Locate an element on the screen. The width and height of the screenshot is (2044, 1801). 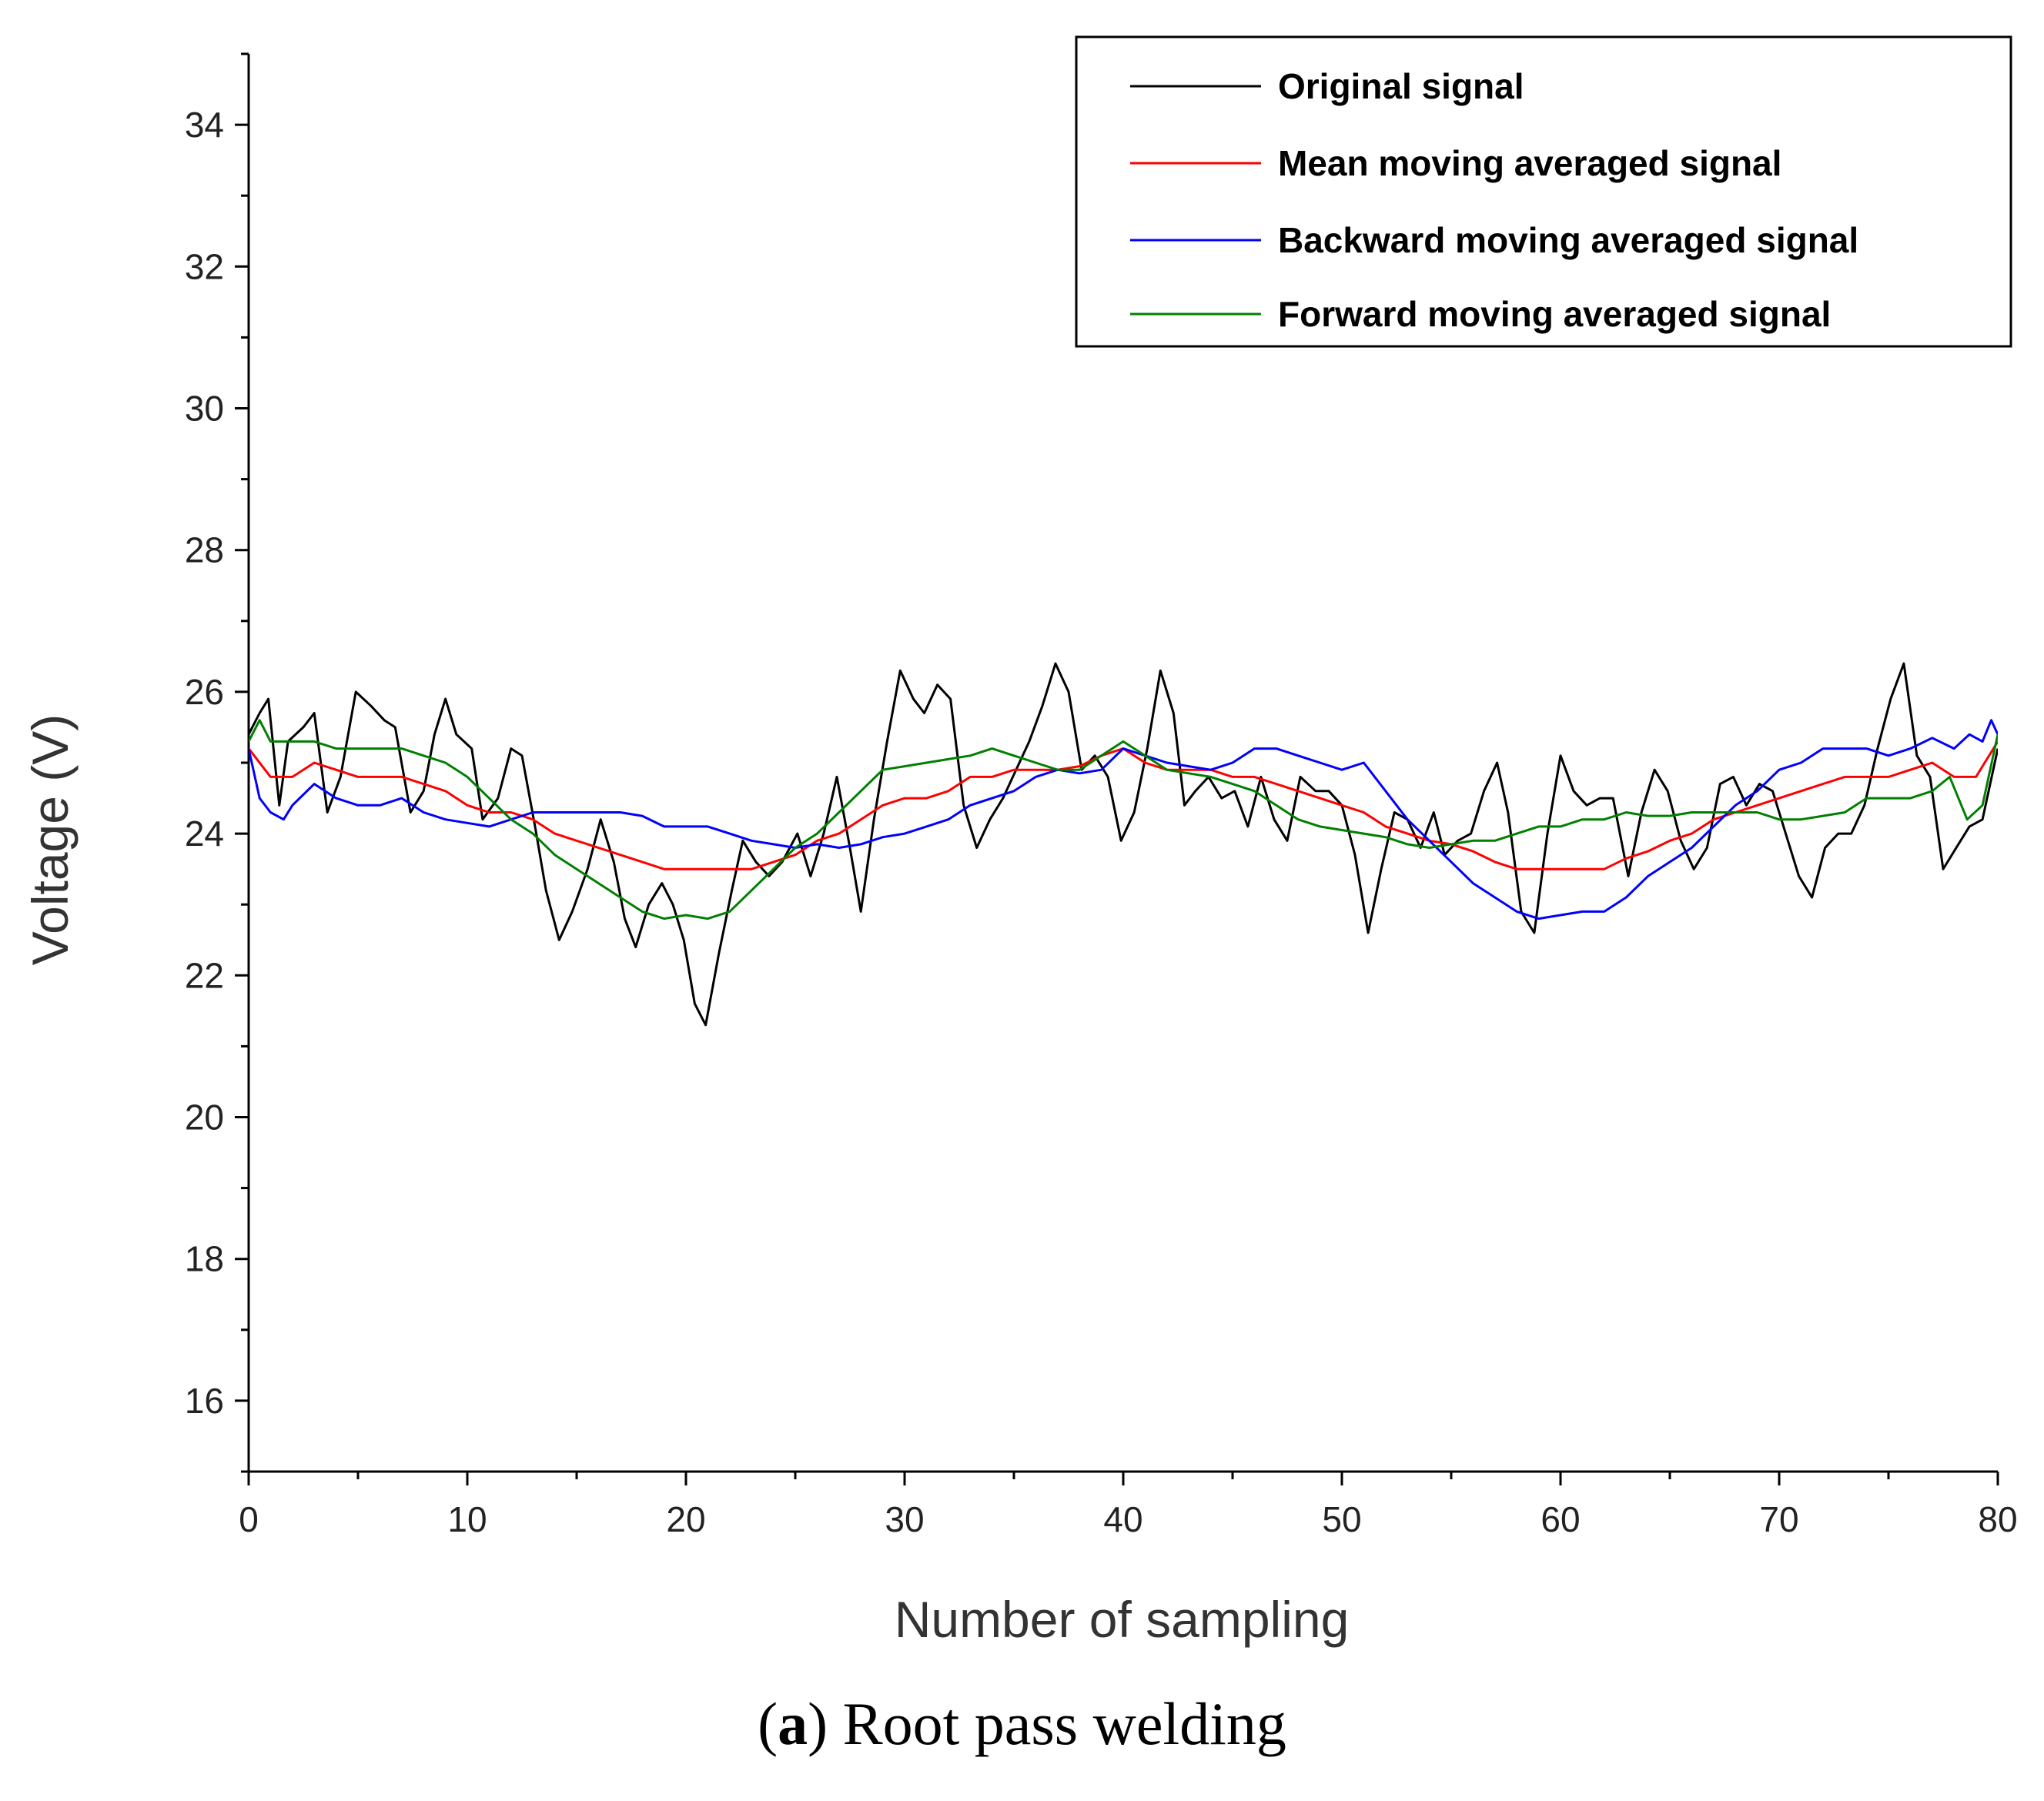
legend-label-backward-moving-averaged-signal: Backward moving averaged signal is located at coordinates (1568, 240).